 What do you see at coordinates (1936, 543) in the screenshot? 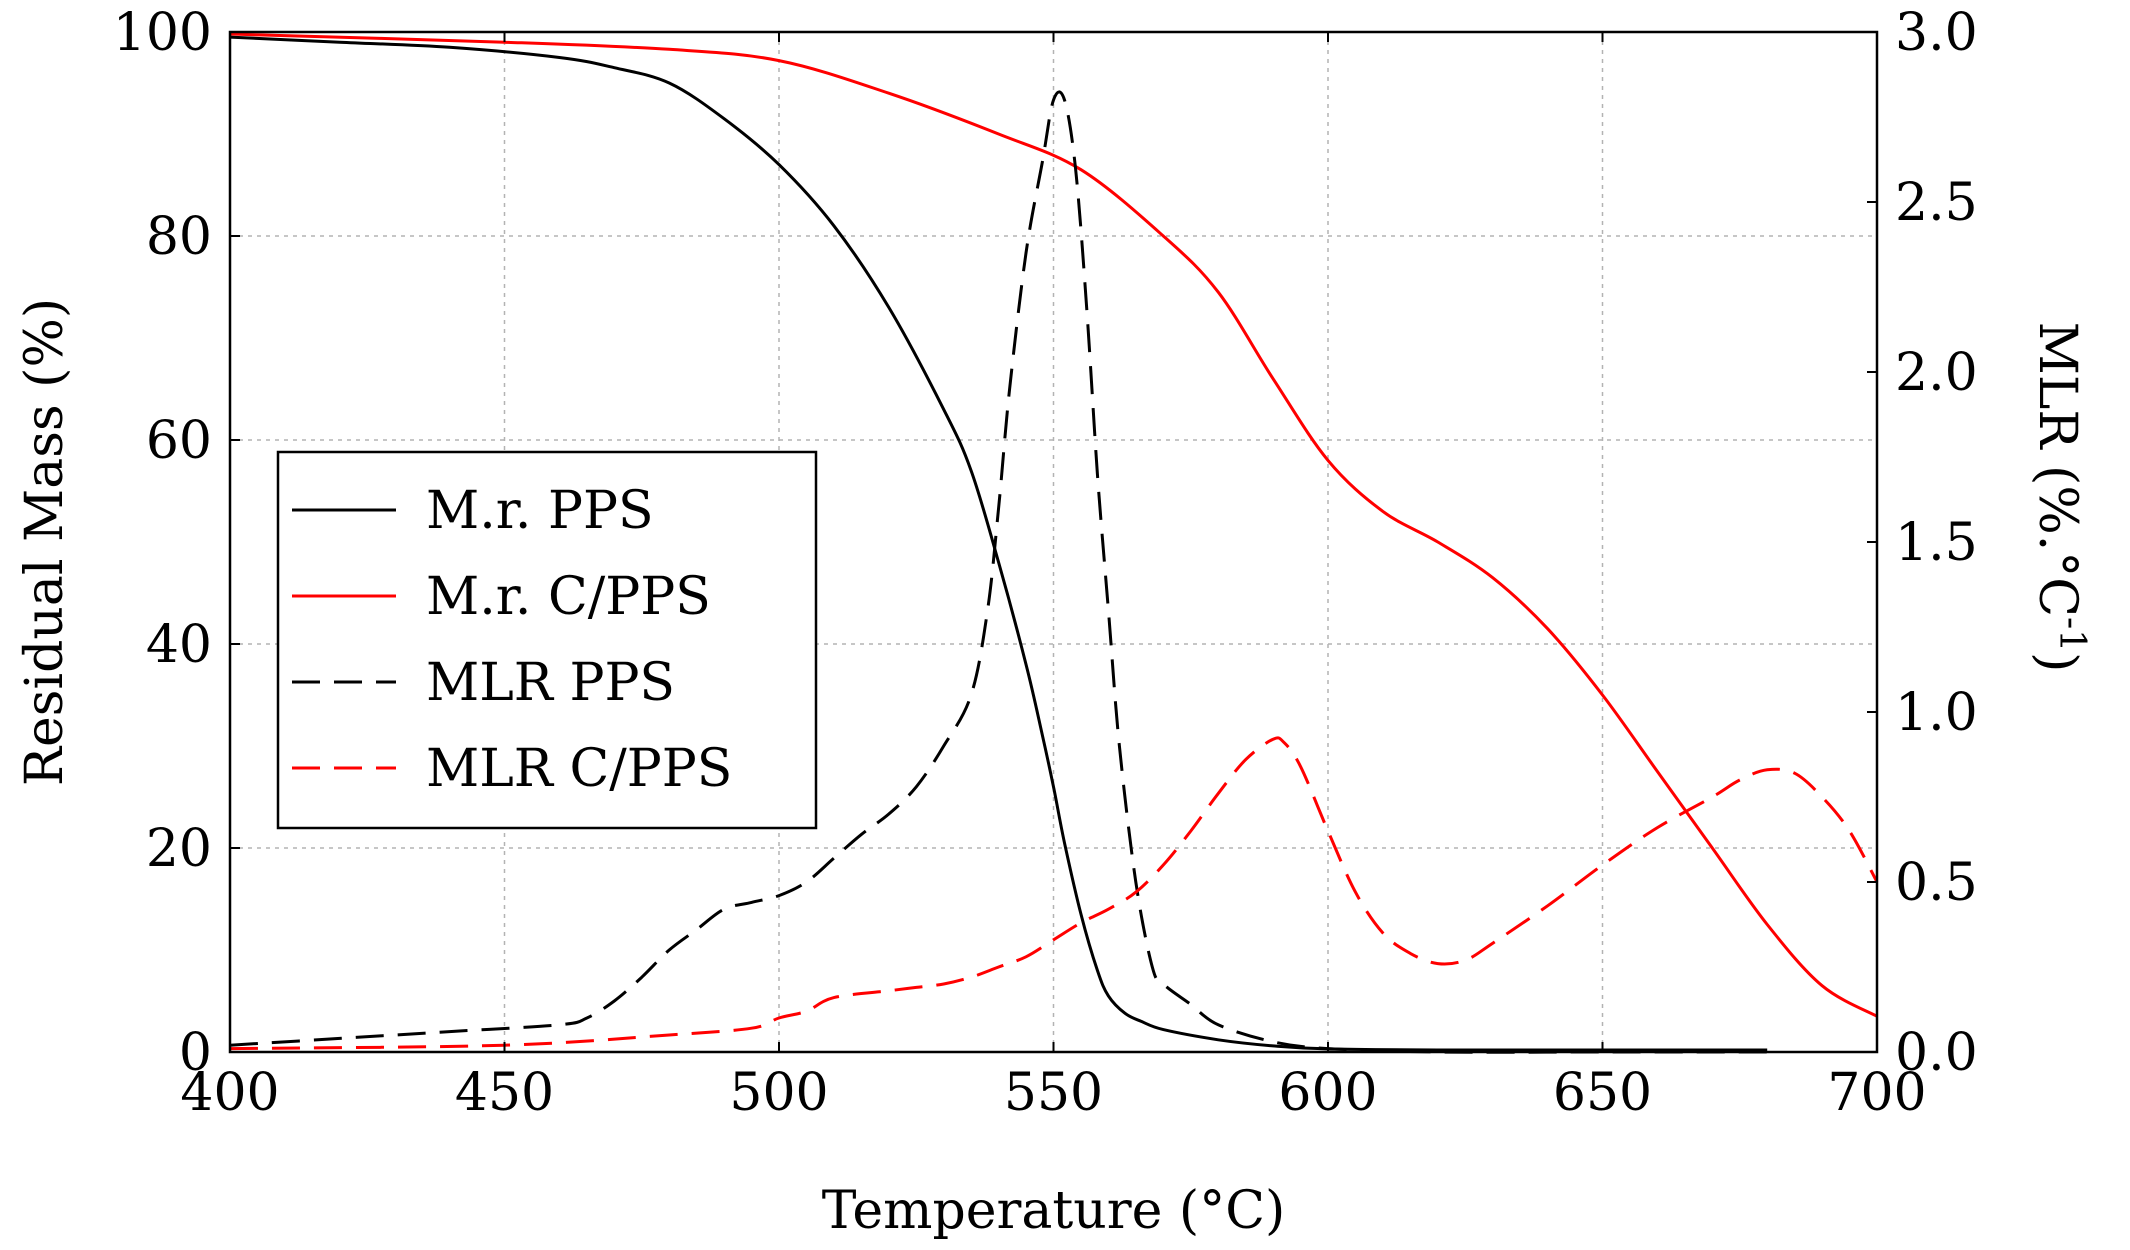
I see `y2-tick-label: 1.5` at bounding box center [1936, 543].